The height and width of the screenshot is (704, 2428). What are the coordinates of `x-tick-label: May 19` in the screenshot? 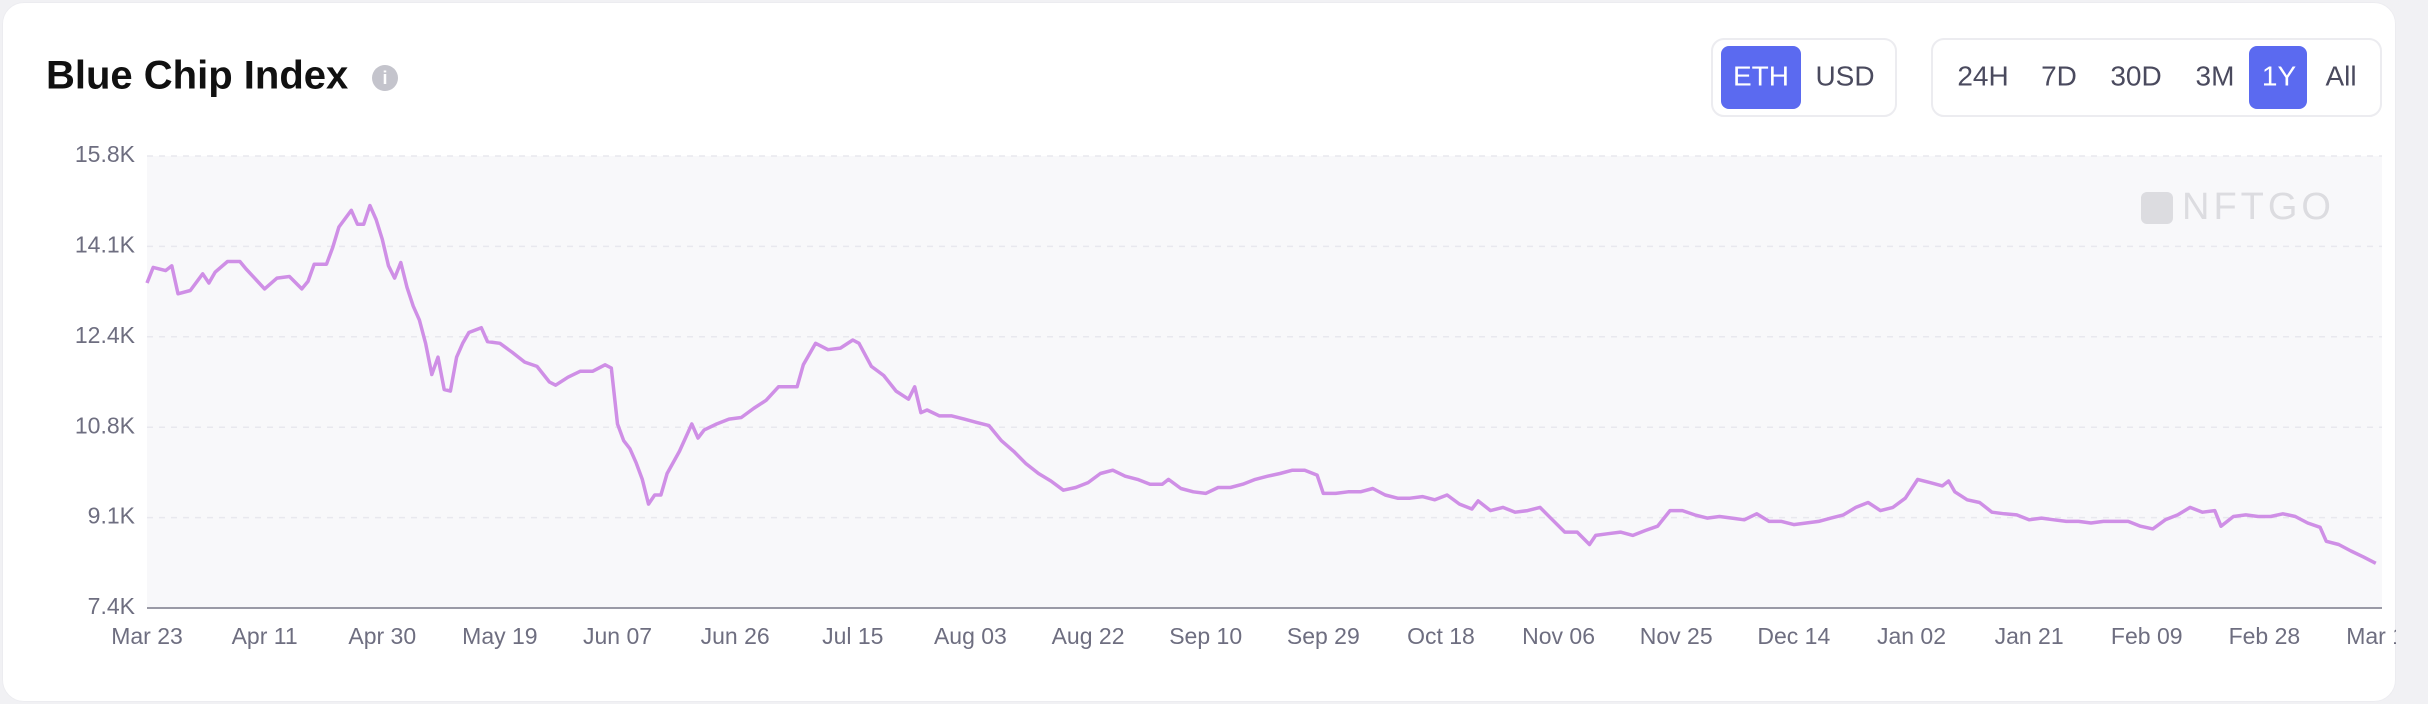 It's located at (499, 636).